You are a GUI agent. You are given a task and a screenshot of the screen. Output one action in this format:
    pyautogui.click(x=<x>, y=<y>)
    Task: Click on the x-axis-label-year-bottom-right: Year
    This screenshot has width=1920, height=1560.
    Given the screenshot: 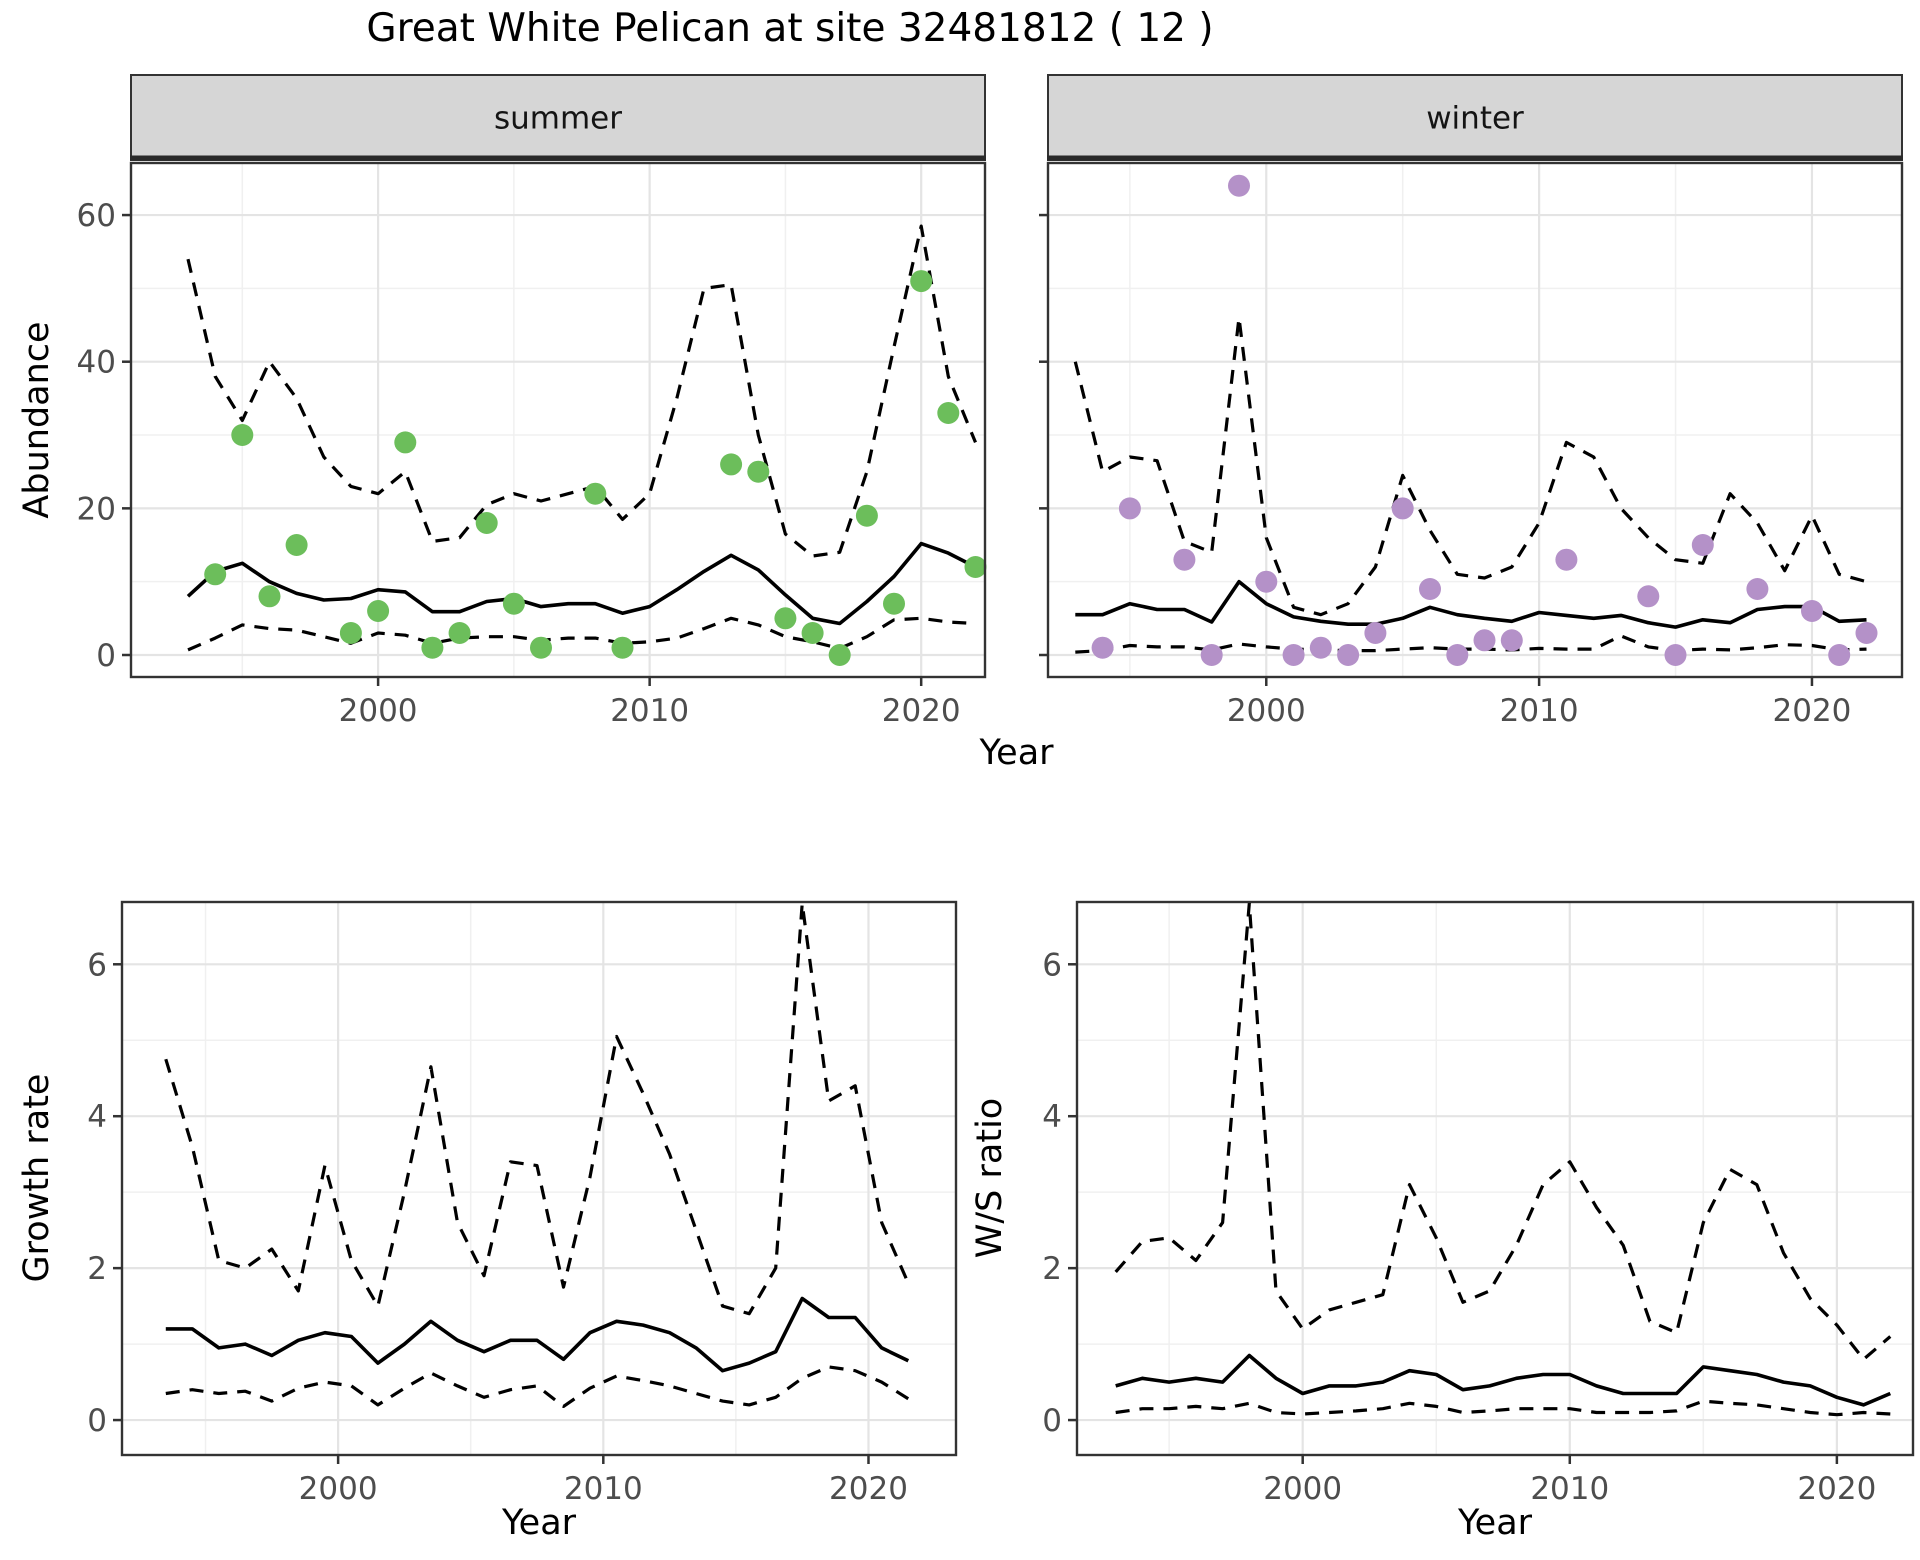 What is the action you would take?
    pyautogui.click(x=1495, y=1523)
    